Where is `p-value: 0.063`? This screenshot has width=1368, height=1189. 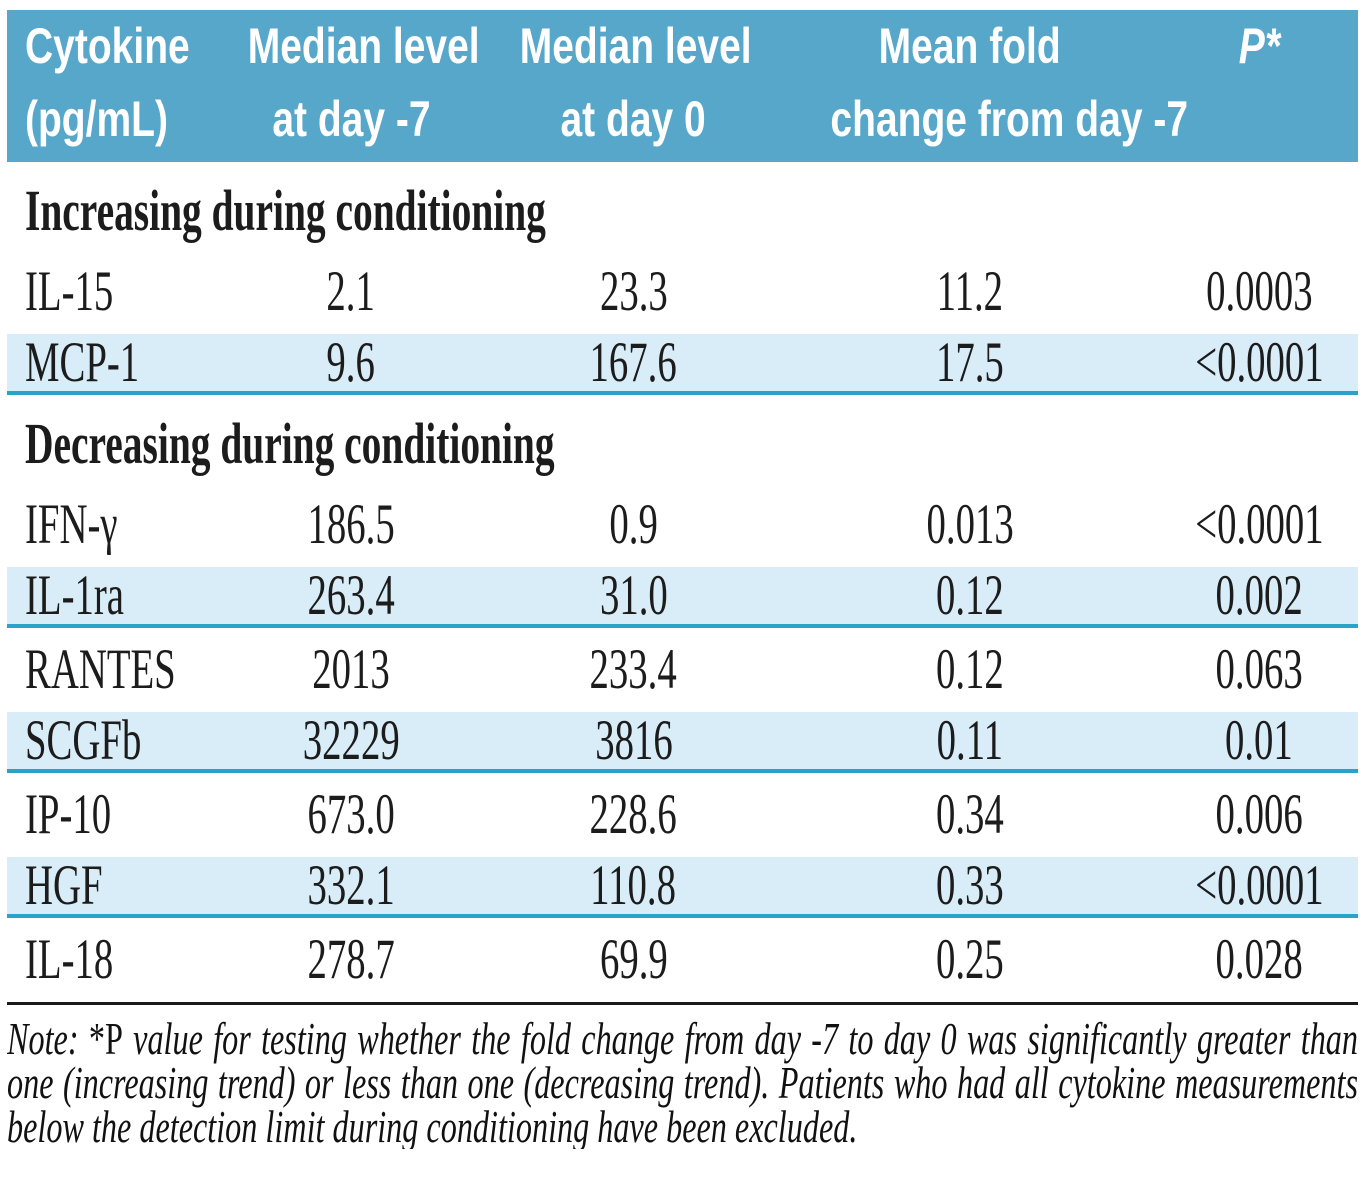 p-value: 0.063 is located at coordinates (1259, 669).